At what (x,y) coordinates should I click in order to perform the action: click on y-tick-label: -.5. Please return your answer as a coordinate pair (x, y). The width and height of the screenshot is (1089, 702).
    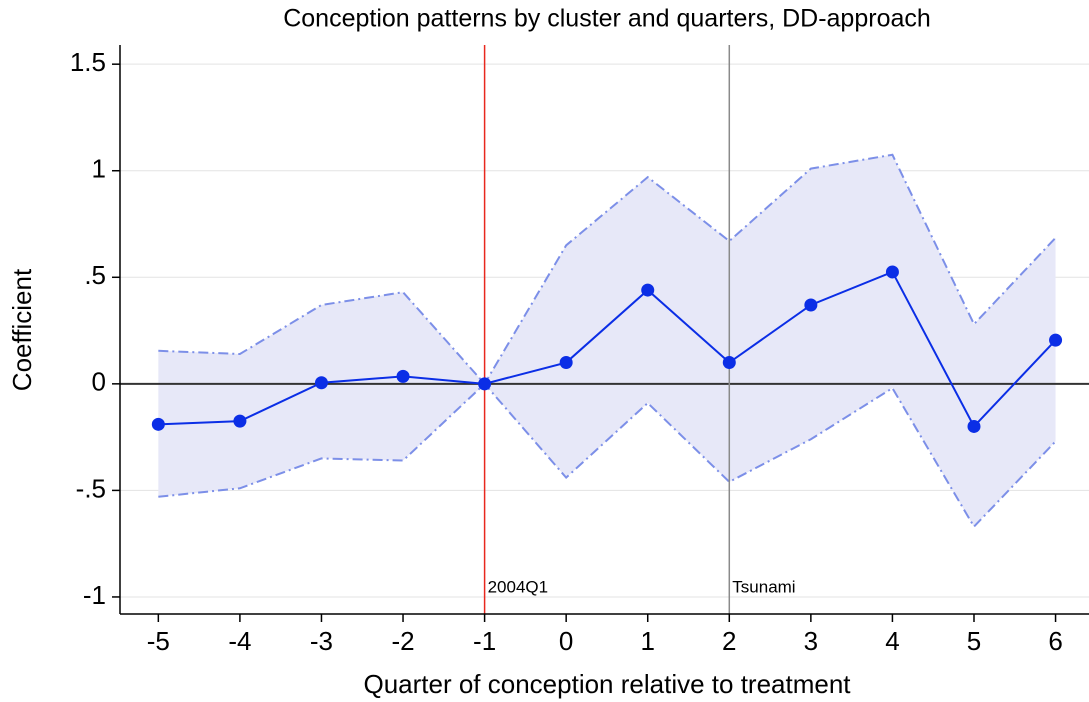
    Looking at the image, I should click on (91, 488).